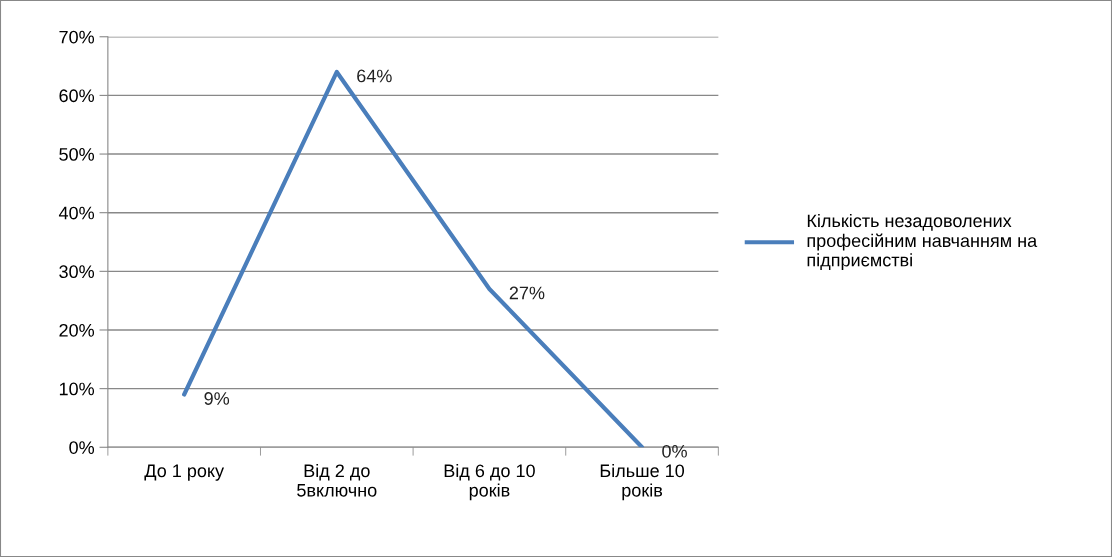 Image resolution: width=1112 pixels, height=557 pixels. What do you see at coordinates (77, 96) in the screenshot?
I see `y-tick-label: 60%` at bounding box center [77, 96].